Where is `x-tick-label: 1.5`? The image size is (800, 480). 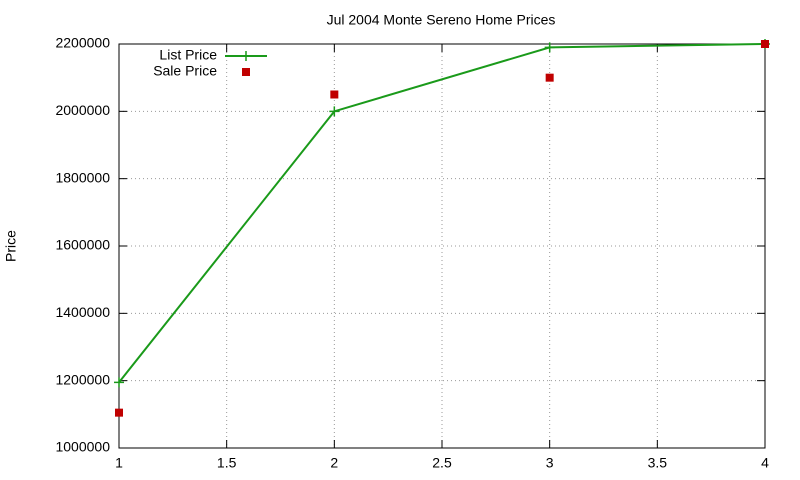 x-tick-label: 1.5 is located at coordinates (227, 463).